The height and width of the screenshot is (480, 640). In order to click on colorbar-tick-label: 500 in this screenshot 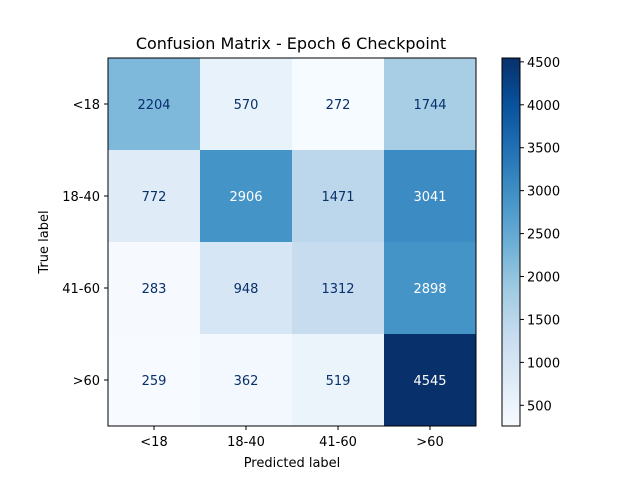, I will do `click(539, 406)`.